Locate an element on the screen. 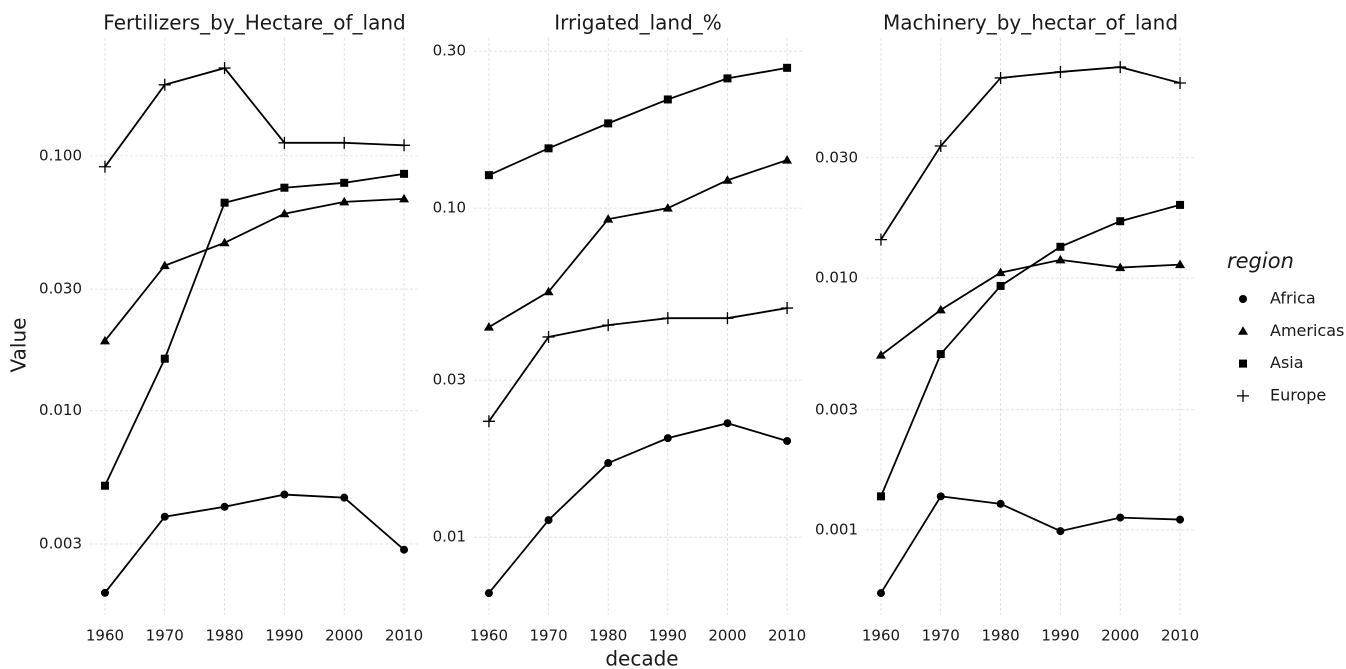 The image size is (1346, 669). y-tick-label: 0.10 is located at coordinates (449, 208).